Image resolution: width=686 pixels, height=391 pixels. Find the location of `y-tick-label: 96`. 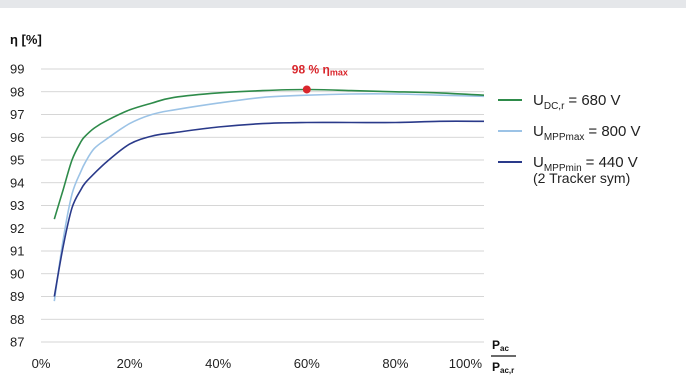

y-tick-label: 96 is located at coordinates (17, 137).